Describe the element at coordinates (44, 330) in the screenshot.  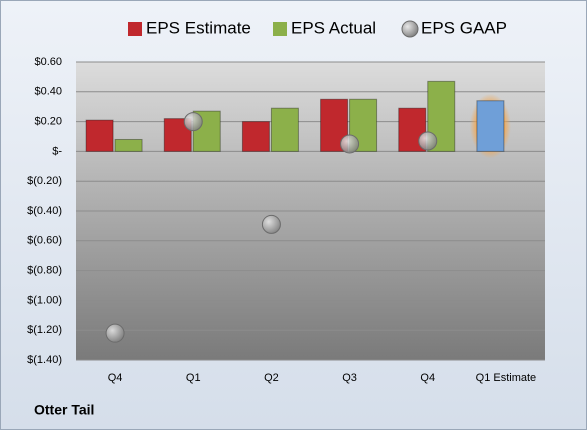
I see `y-tick-label: $(1.20)` at that location.